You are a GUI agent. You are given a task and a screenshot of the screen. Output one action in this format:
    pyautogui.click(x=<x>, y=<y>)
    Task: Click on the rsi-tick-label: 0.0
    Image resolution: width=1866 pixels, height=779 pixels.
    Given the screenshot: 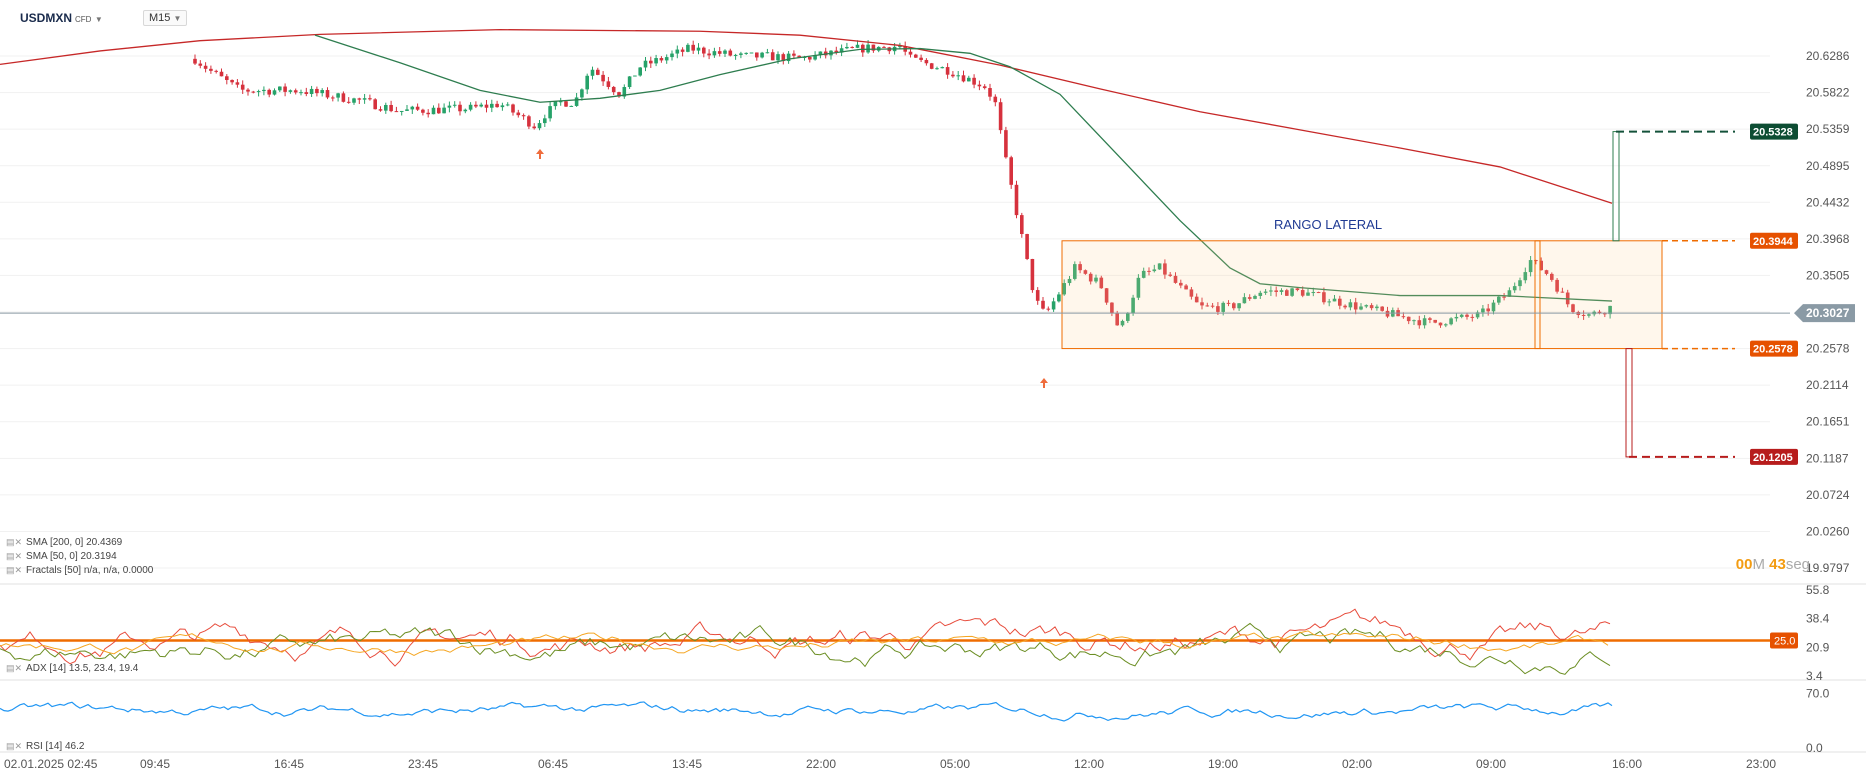 What is the action you would take?
    pyautogui.click(x=1814, y=748)
    